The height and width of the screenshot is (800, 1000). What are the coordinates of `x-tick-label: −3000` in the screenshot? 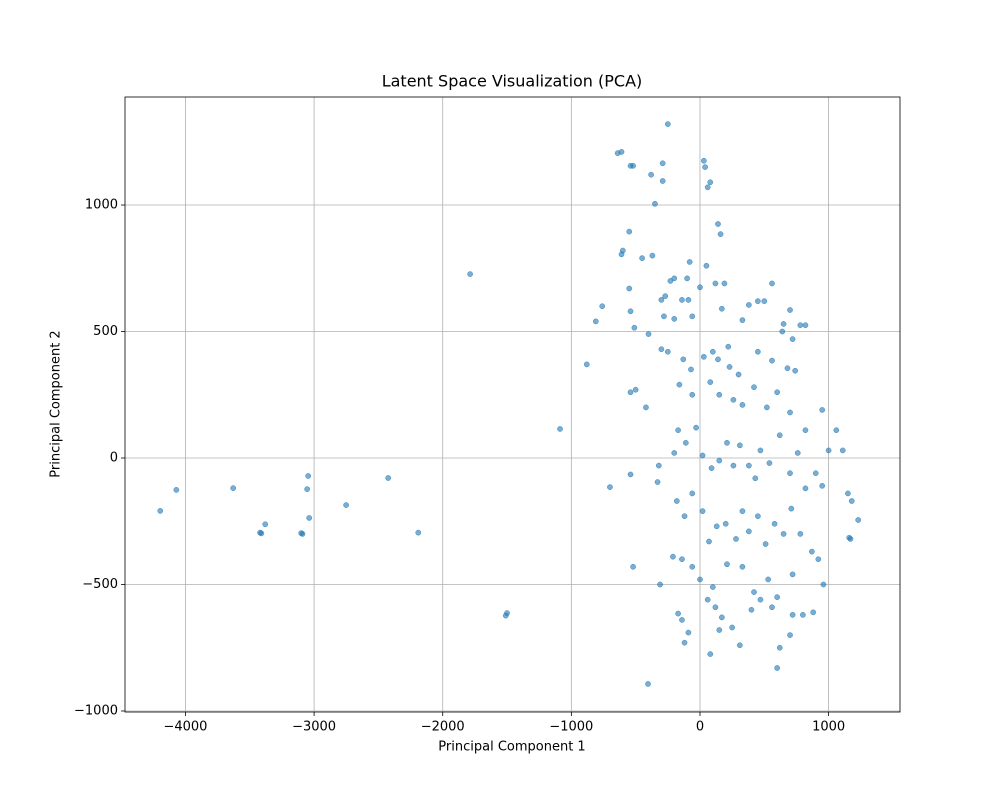 It's located at (314, 727).